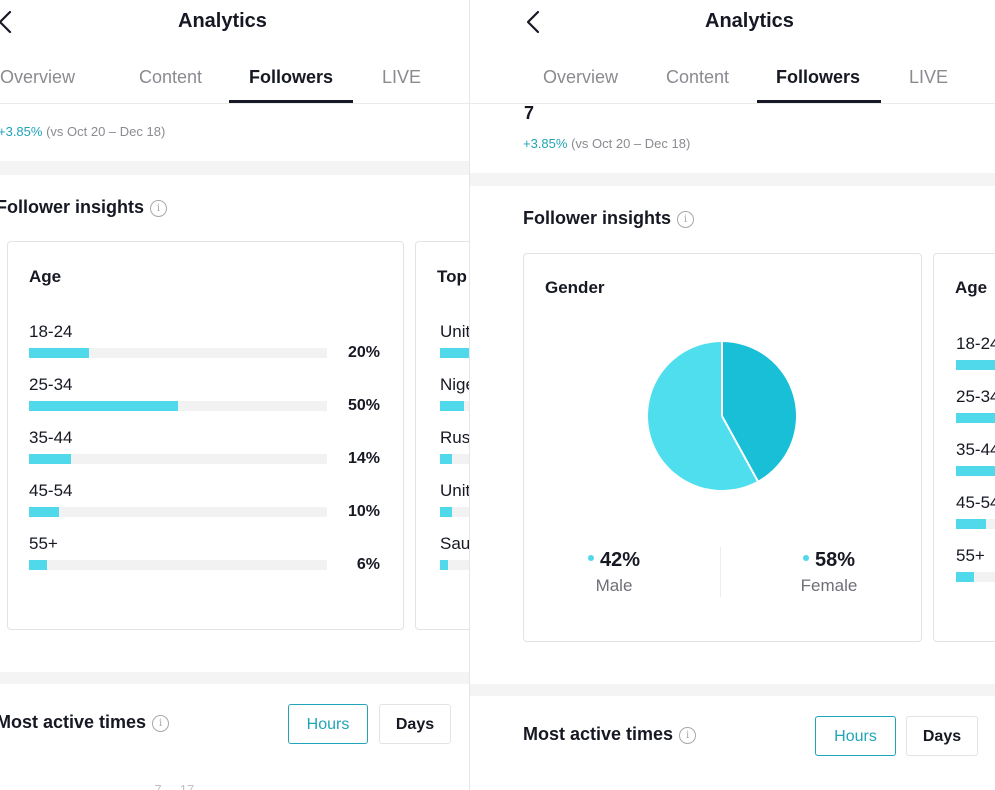  I want to click on female-percent-value: 58%, so click(835, 560).